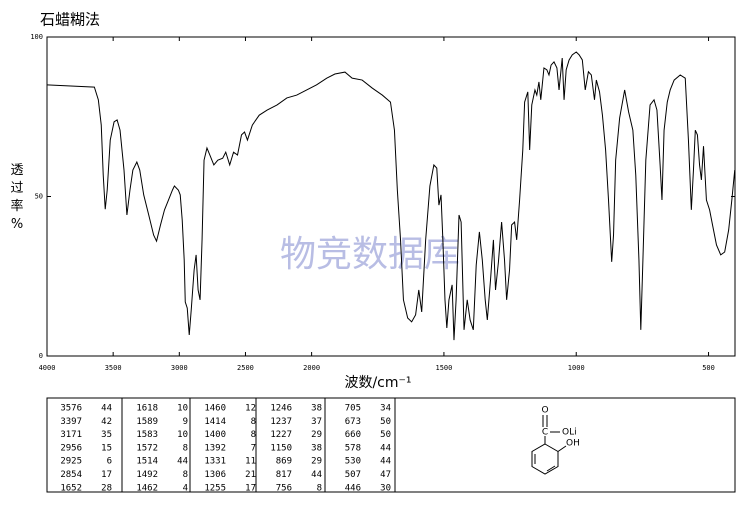 The image size is (738, 510). What do you see at coordinates (147, 448) in the screenshot?
I see `table-wavenumber: 1572` at bounding box center [147, 448].